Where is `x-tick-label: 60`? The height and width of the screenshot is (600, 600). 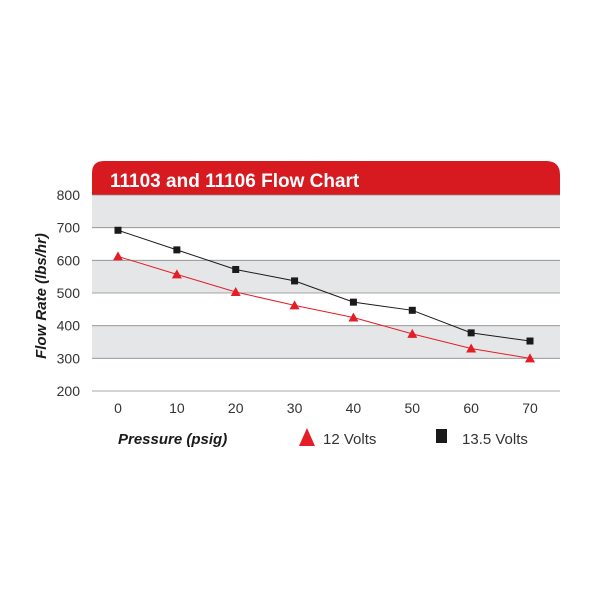
x-tick-label: 60 is located at coordinates (471, 408).